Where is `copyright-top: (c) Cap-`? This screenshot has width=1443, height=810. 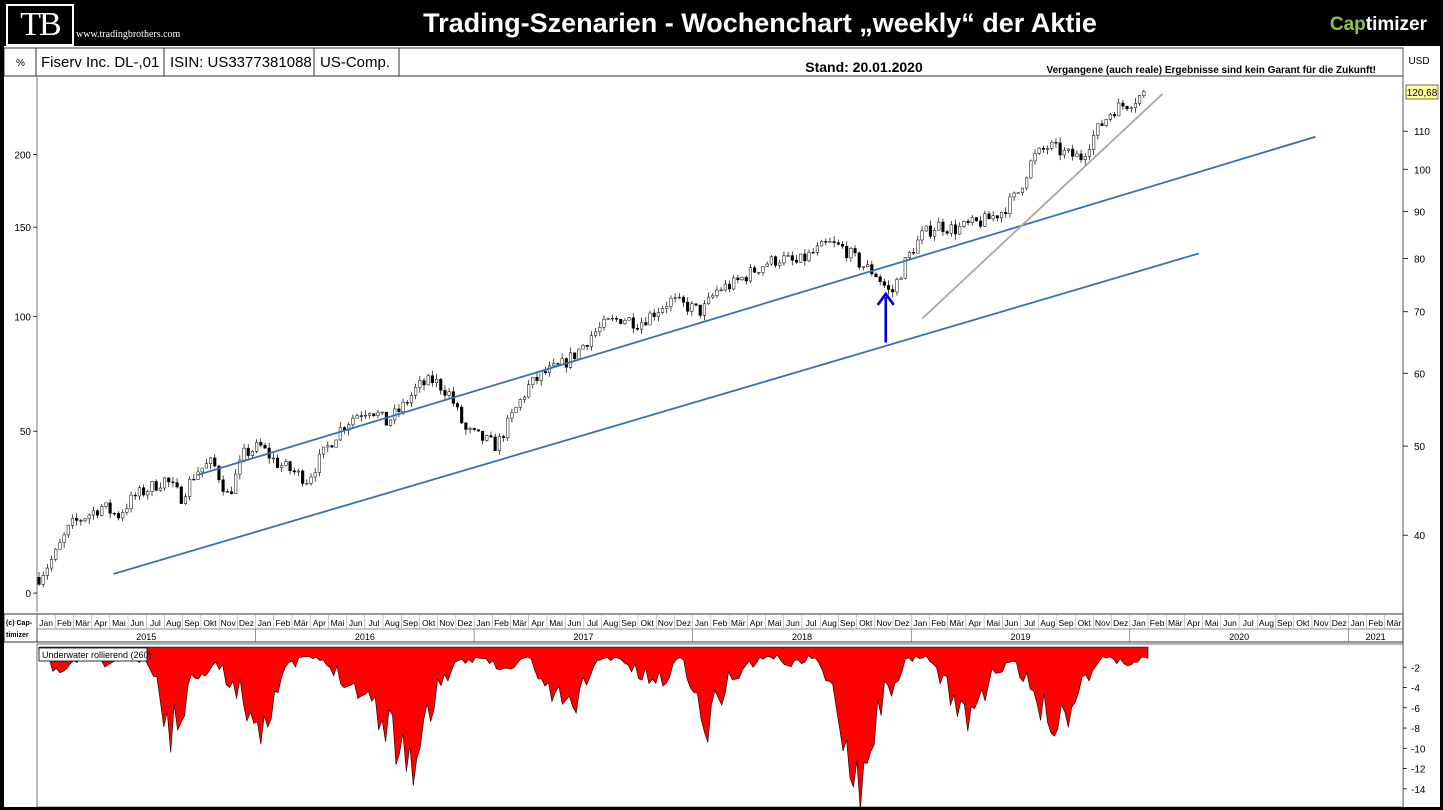
copyright-top: (c) Cap- is located at coordinates (19, 623).